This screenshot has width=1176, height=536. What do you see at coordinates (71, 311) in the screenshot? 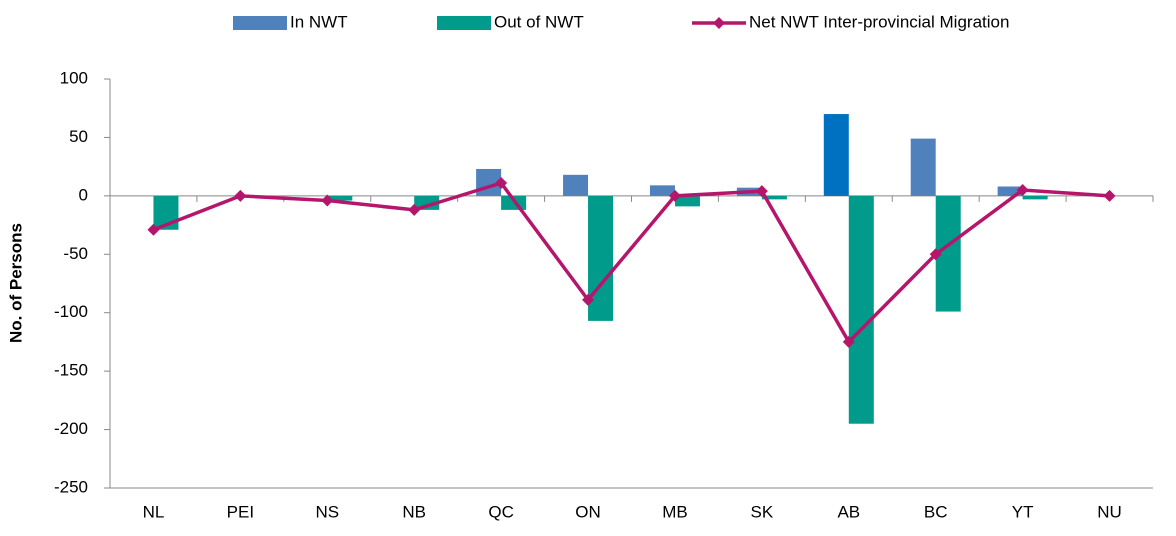
I see `y-tick-label: -100` at bounding box center [71, 311].